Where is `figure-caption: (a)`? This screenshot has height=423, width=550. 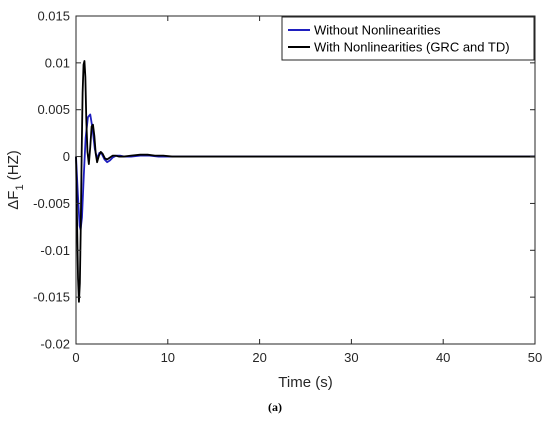
figure-caption: (a) is located at coordinates (275, 407).